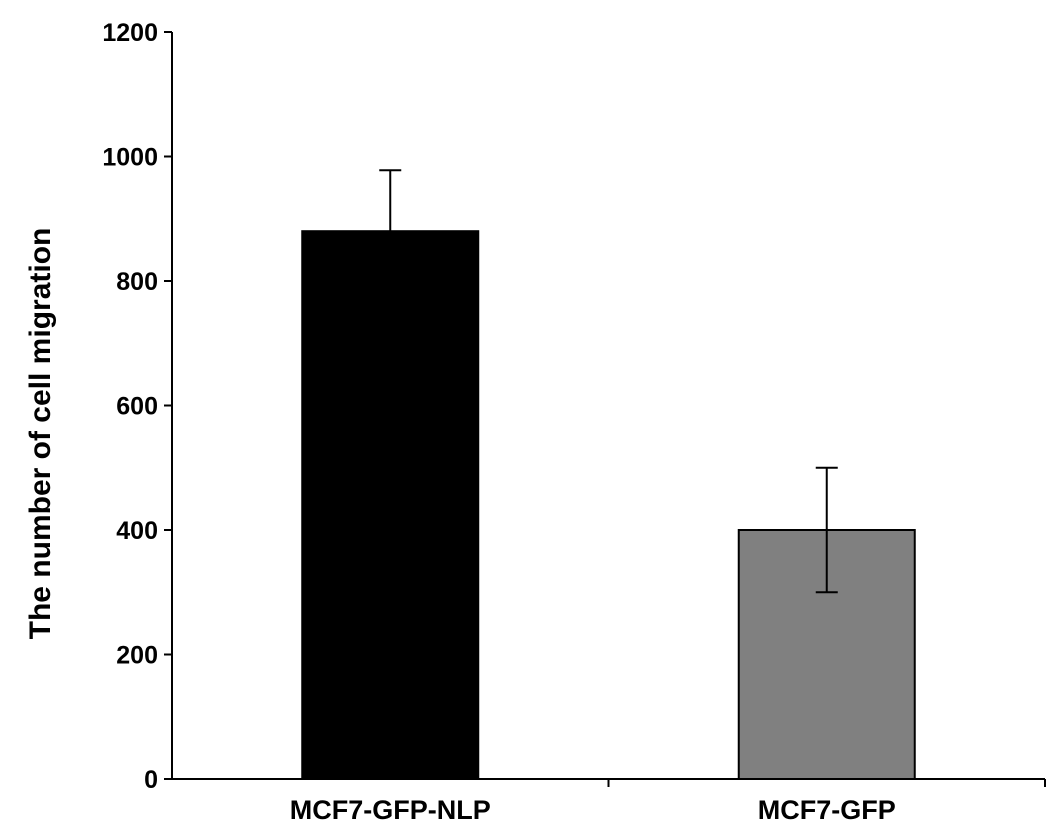  Describe the element at coordinates (130, 33) in the screenshot. I see `y-tick-label-6: 1200` at that location.